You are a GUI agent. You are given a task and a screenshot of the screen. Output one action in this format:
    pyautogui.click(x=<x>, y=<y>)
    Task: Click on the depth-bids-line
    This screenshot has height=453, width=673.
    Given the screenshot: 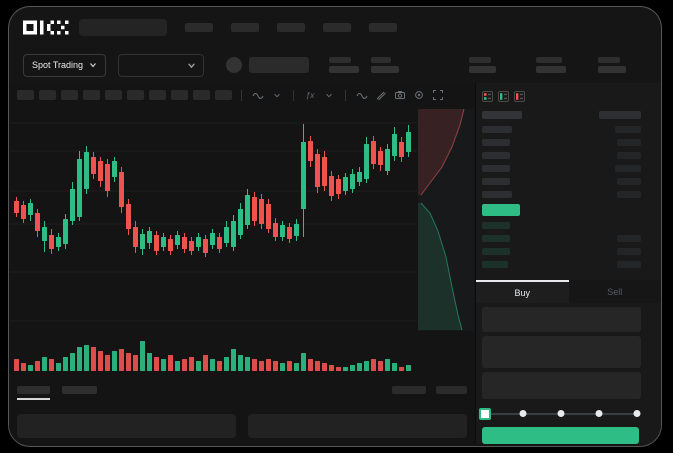 What is the action you would take?
    pyautogui.click(x=441, y=266)
    